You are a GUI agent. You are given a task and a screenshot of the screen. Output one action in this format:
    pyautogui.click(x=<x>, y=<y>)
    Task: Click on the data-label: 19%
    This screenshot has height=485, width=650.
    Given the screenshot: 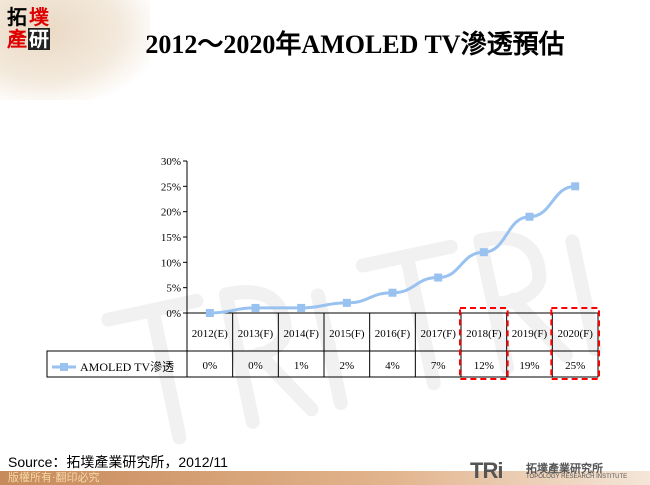 What is the action you would take?
    pyautogui.click(x=529, y=366)
    